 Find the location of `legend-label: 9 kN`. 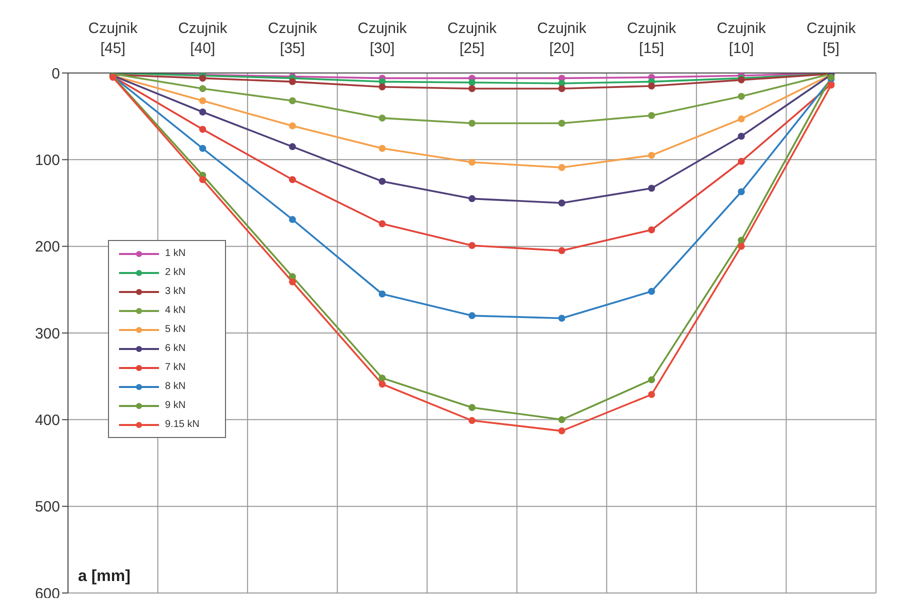

legend-label: 9 kN is located at coordinates (175, 405).